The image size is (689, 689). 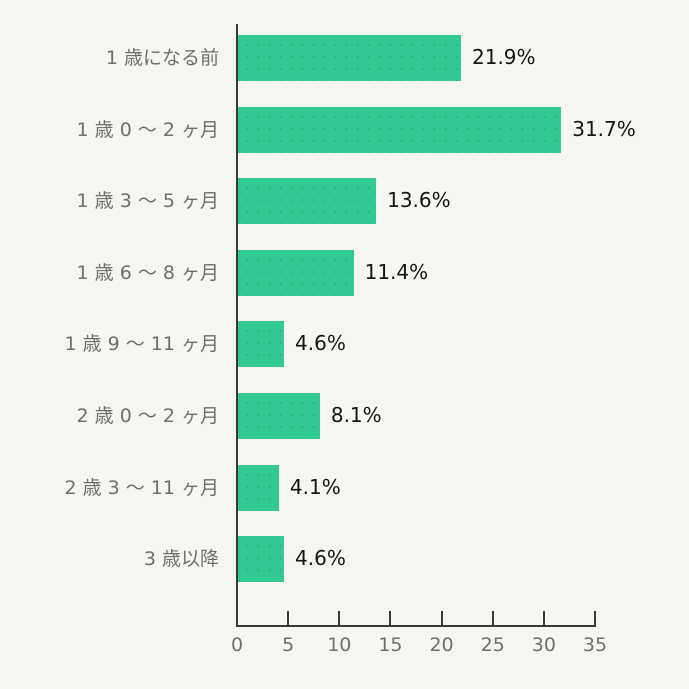 I want to click on category-label: 2 歳 0 〜 2 ヶ月, so click(x=147, y=416).